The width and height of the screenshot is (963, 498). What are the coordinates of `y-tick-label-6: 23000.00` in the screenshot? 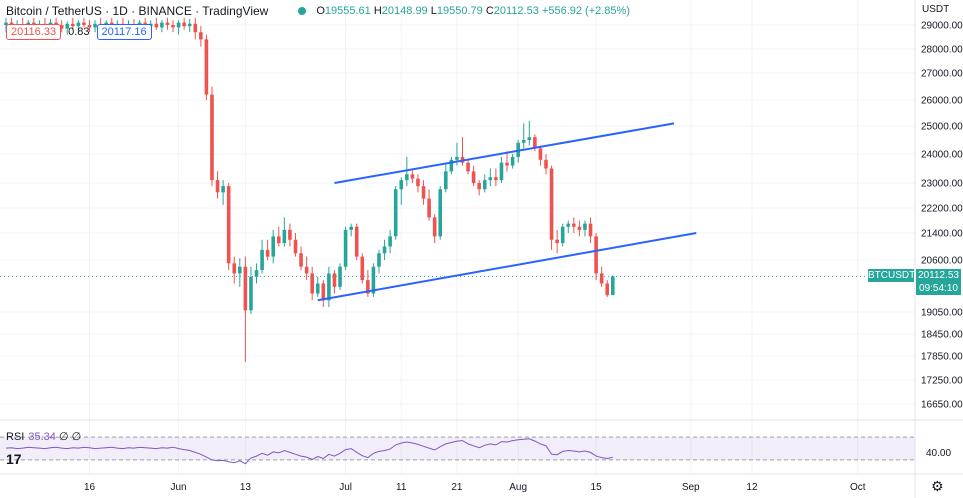 It's located at (942, 184).